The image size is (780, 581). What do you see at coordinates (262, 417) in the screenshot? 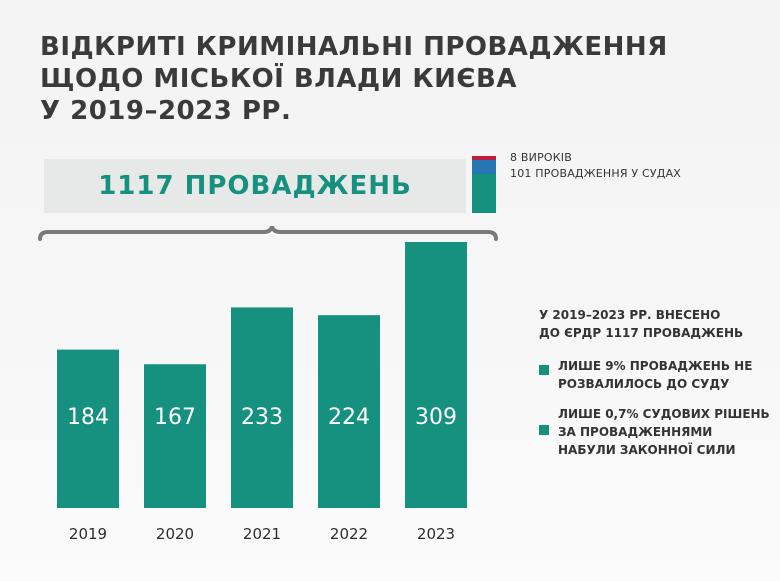
I see `bar-value-label-2021: 233` at bounding box center [262, 417].